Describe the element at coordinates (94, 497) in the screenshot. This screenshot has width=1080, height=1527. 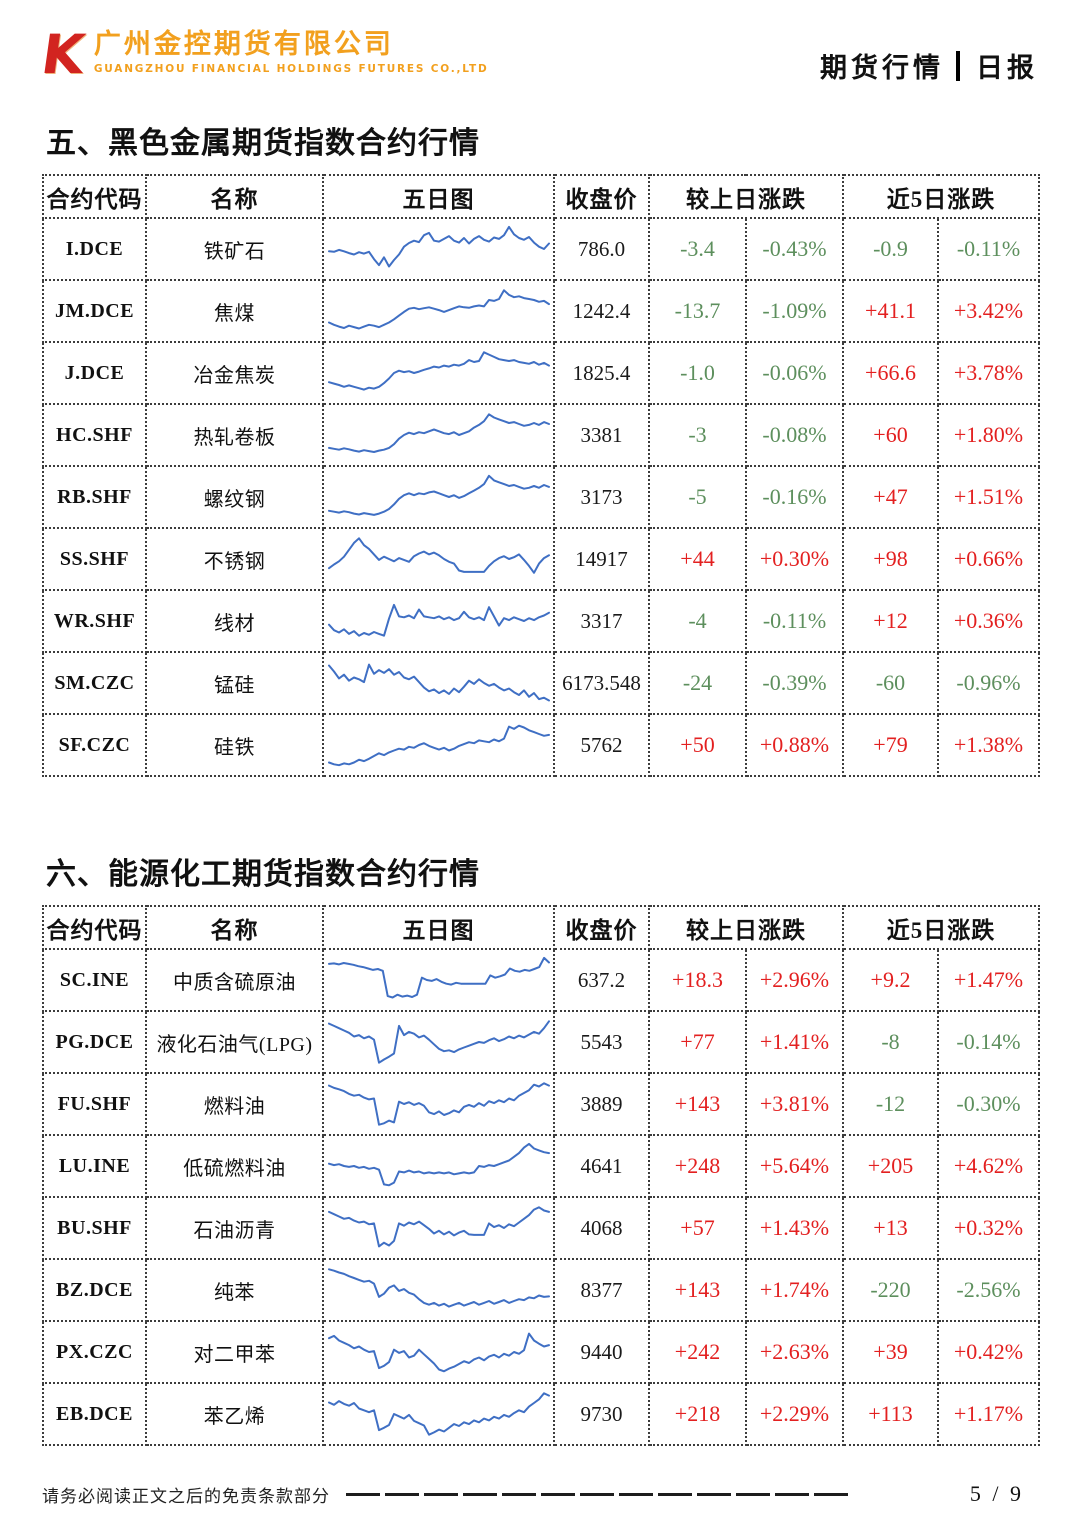
I see `contract-code: RB.SHF` at that location.